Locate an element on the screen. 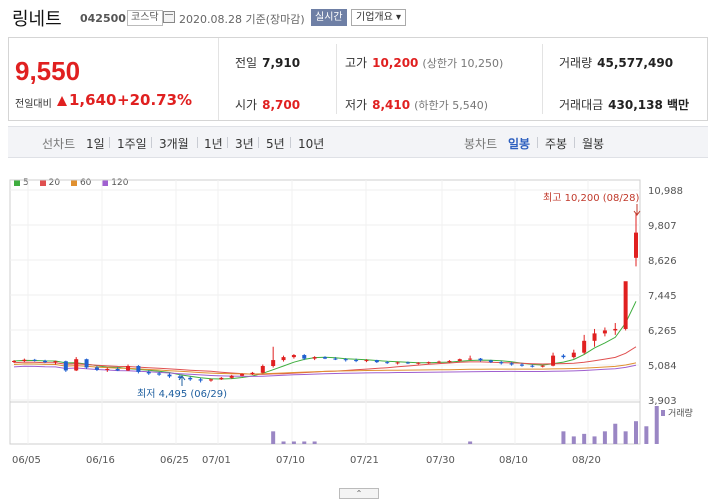 The height and width of the screenshot is (501, 708). stat-low-label: 저가 is located at coordinates (356, 105).